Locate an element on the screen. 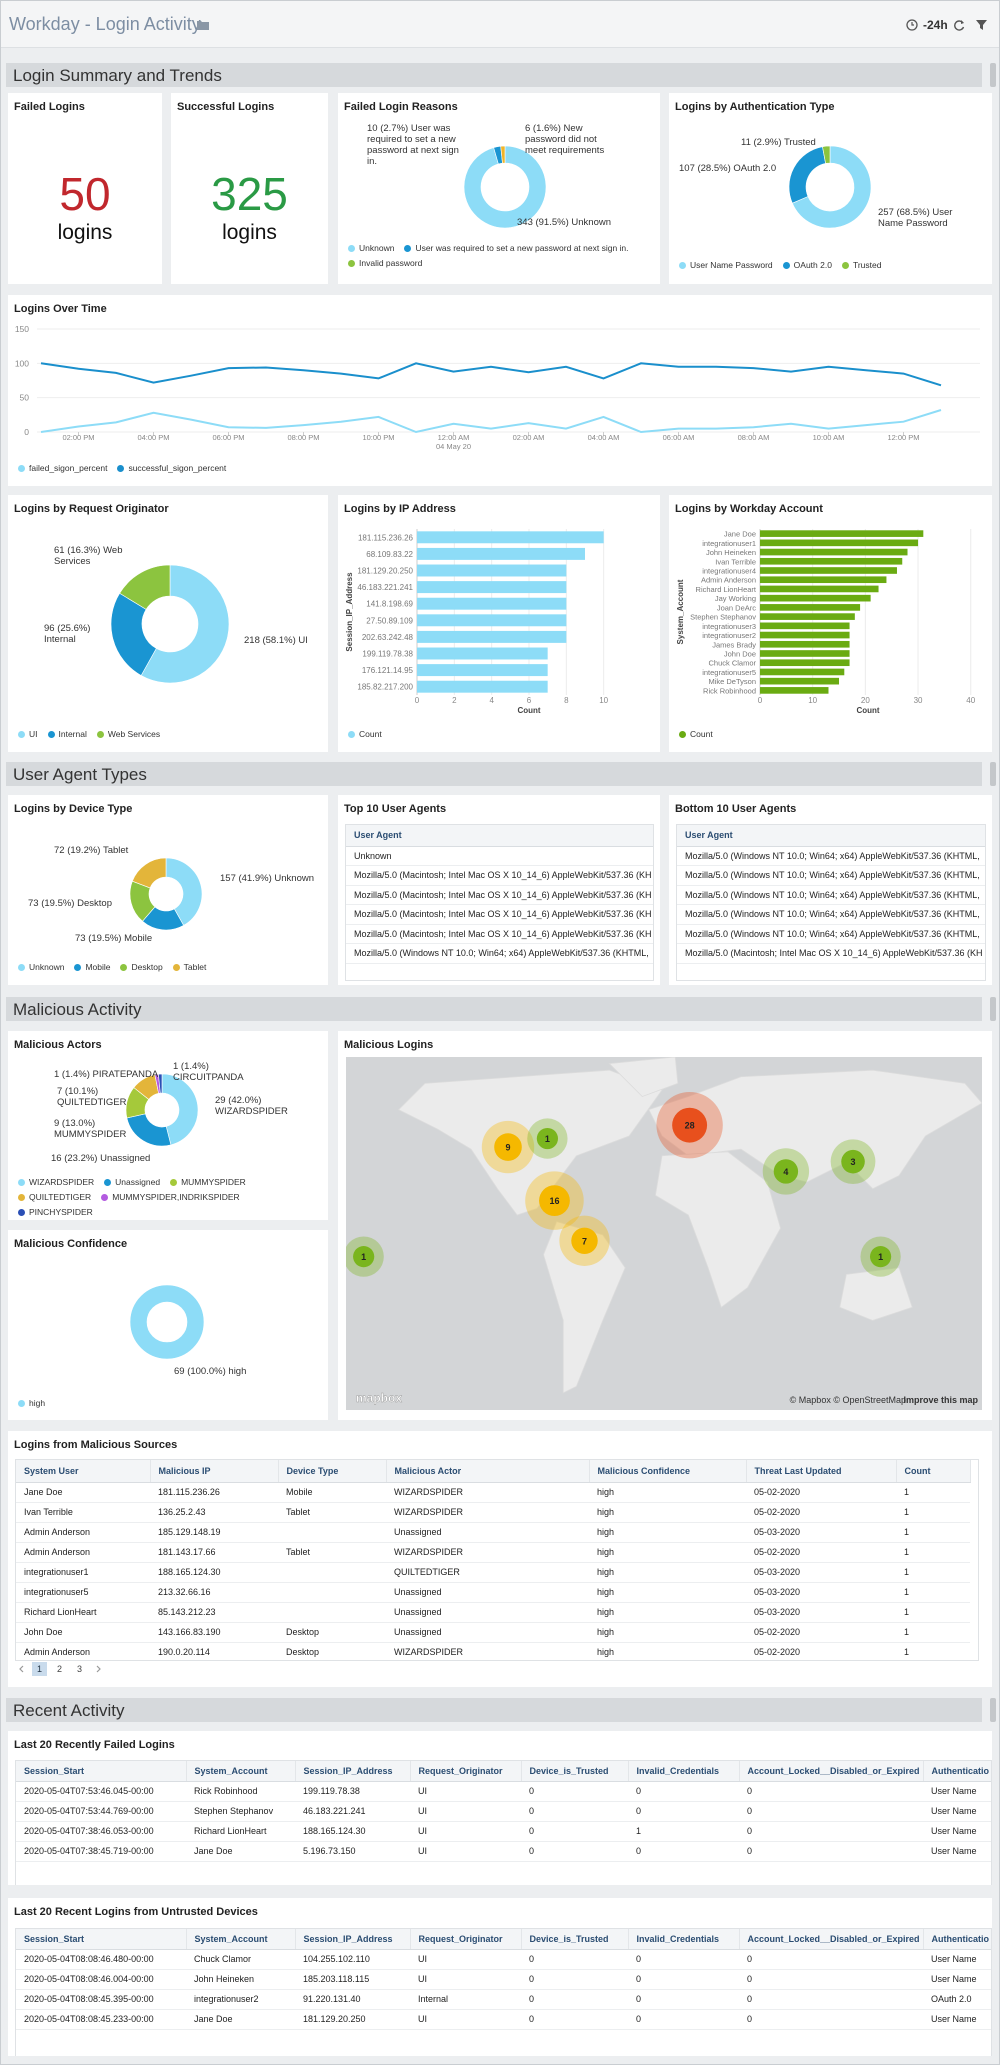  time-range: -24h is located at coordinates (935, 25).